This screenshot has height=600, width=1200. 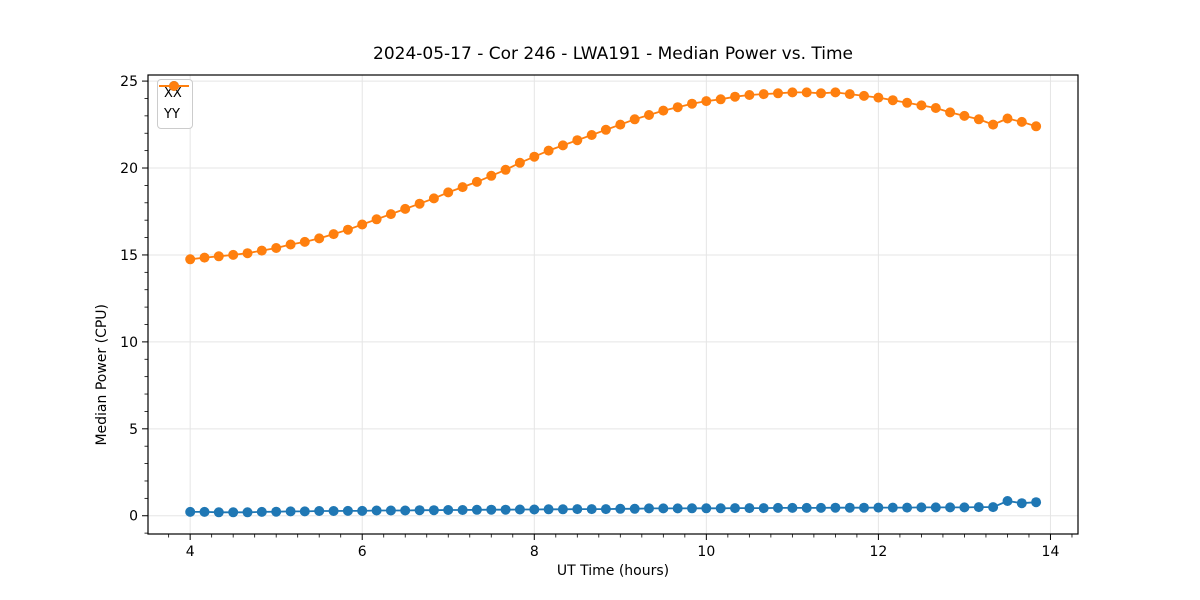 I want to click on y-tick-label: 25, so click(x=129, y=82).